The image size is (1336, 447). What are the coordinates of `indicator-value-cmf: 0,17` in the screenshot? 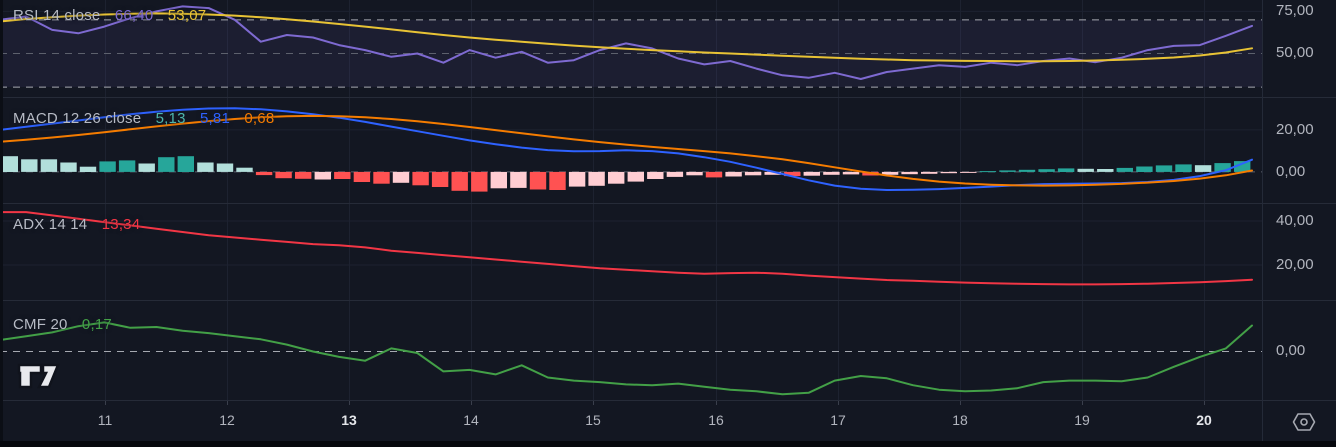 It's located at (96, 324).